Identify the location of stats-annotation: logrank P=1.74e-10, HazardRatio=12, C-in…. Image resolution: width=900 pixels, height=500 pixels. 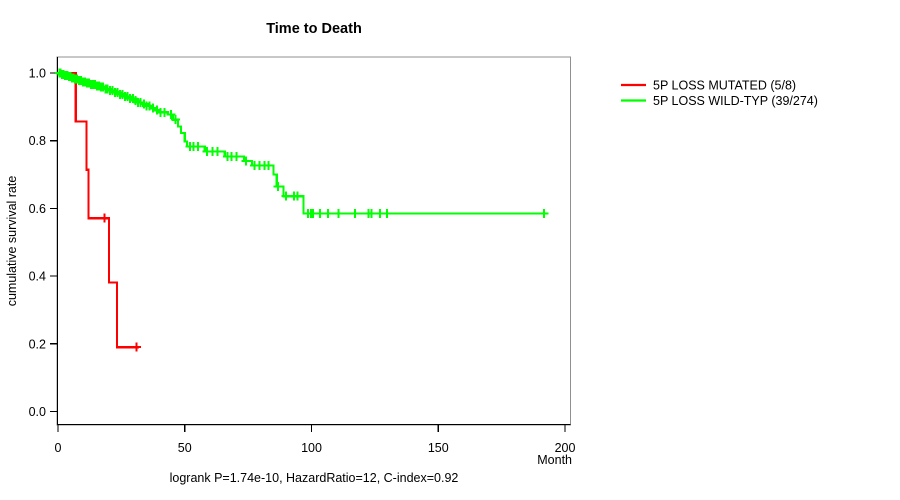
(314, 478).